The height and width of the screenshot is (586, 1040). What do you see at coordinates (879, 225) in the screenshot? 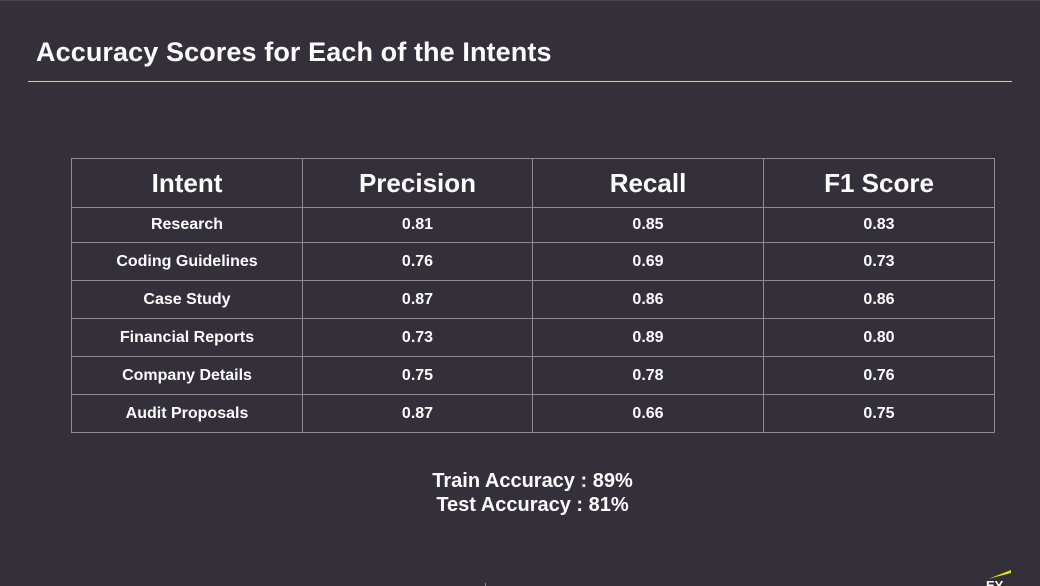
I see `f1-cell: 0.83` at bounding box center [879, 225].